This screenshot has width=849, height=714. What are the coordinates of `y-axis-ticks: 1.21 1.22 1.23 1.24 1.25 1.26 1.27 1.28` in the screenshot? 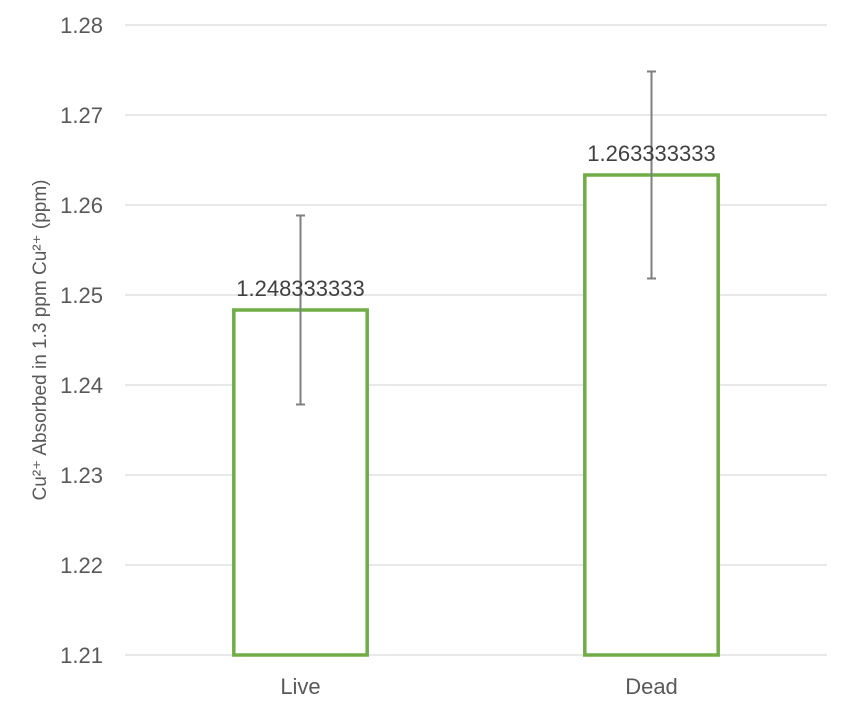 It's located at (81, 340).